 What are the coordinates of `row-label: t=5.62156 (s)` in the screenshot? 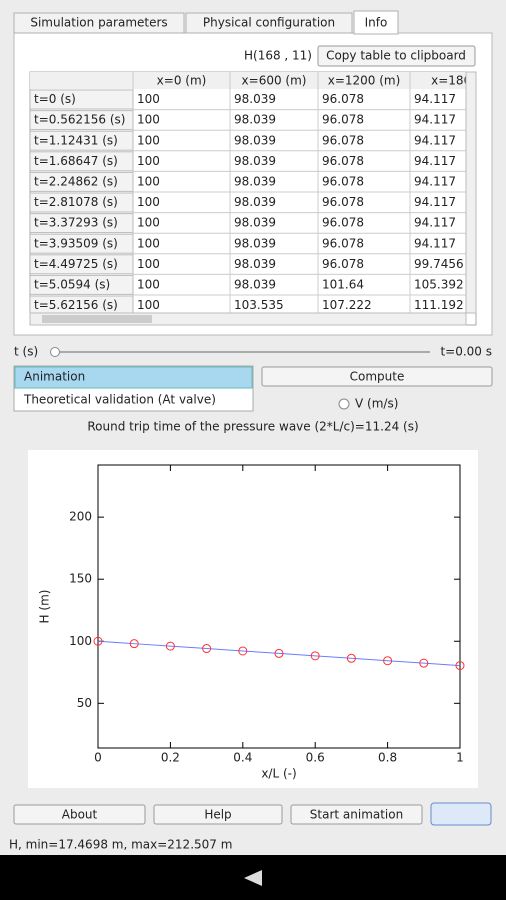 It's located at (76, 305).